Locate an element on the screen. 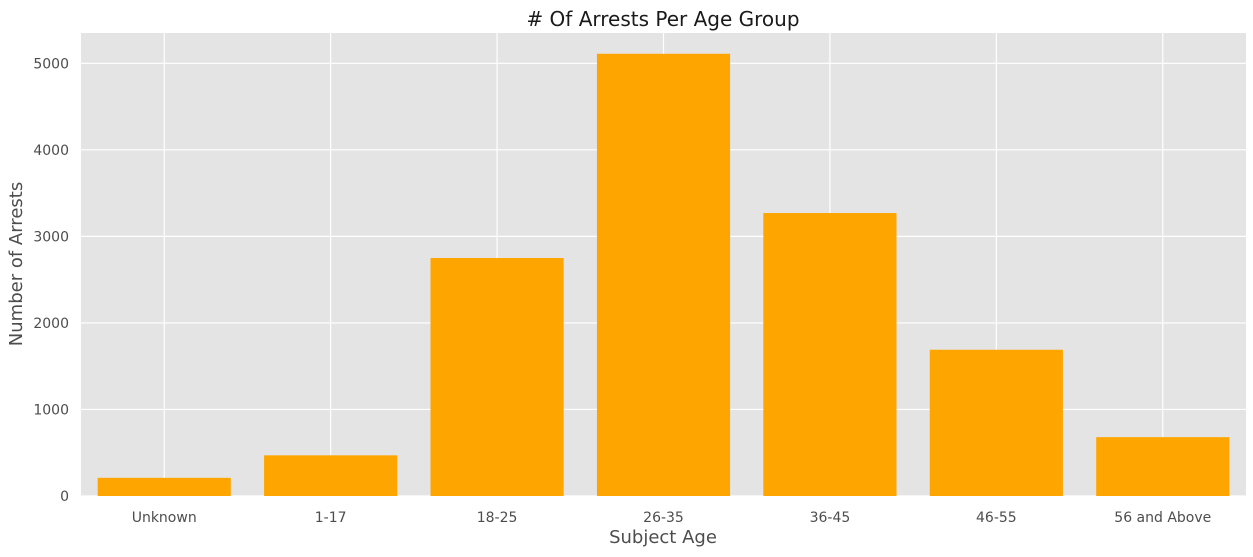 This screenshot has height=557, width=1253. y-axis-ticks: 0 1000 2000 3000 4000 5000 is located at coordinates (51, 280).